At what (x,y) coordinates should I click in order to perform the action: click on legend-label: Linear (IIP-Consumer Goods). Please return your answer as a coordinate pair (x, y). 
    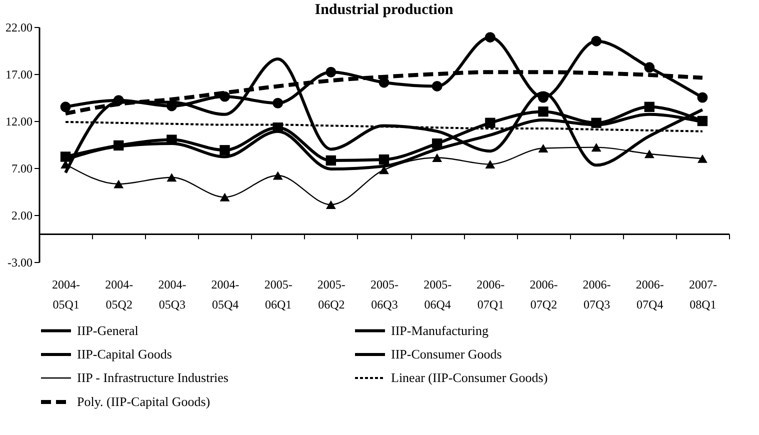
    Looking at the image, I should click on (469, 377).